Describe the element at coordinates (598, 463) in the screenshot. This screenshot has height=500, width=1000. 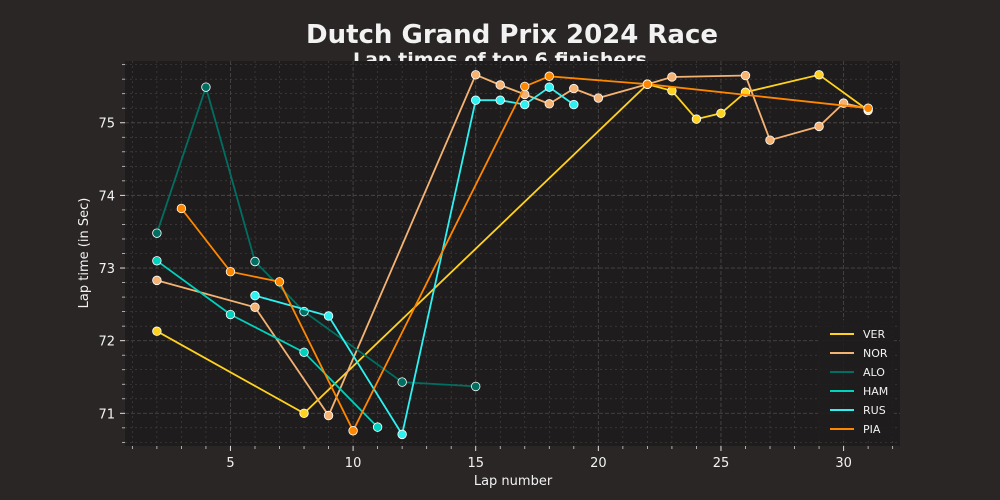
I see `x-tick-label: 20` at that location.